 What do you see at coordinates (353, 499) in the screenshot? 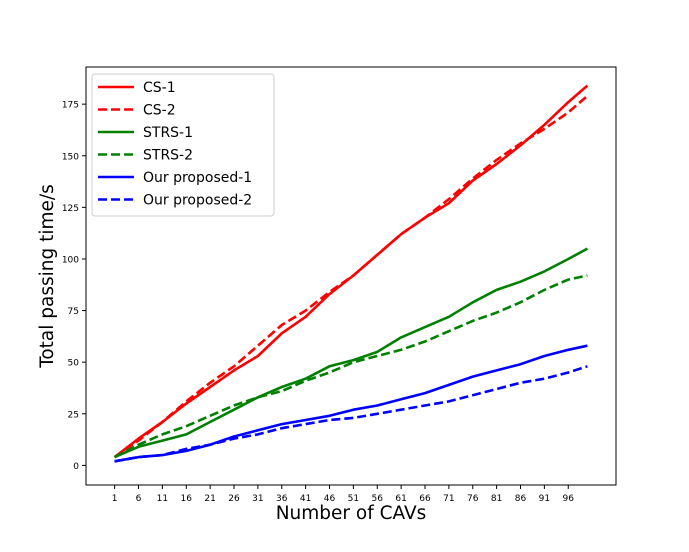
I see `x-tick-label: 51` at bounding box center [353, 499].